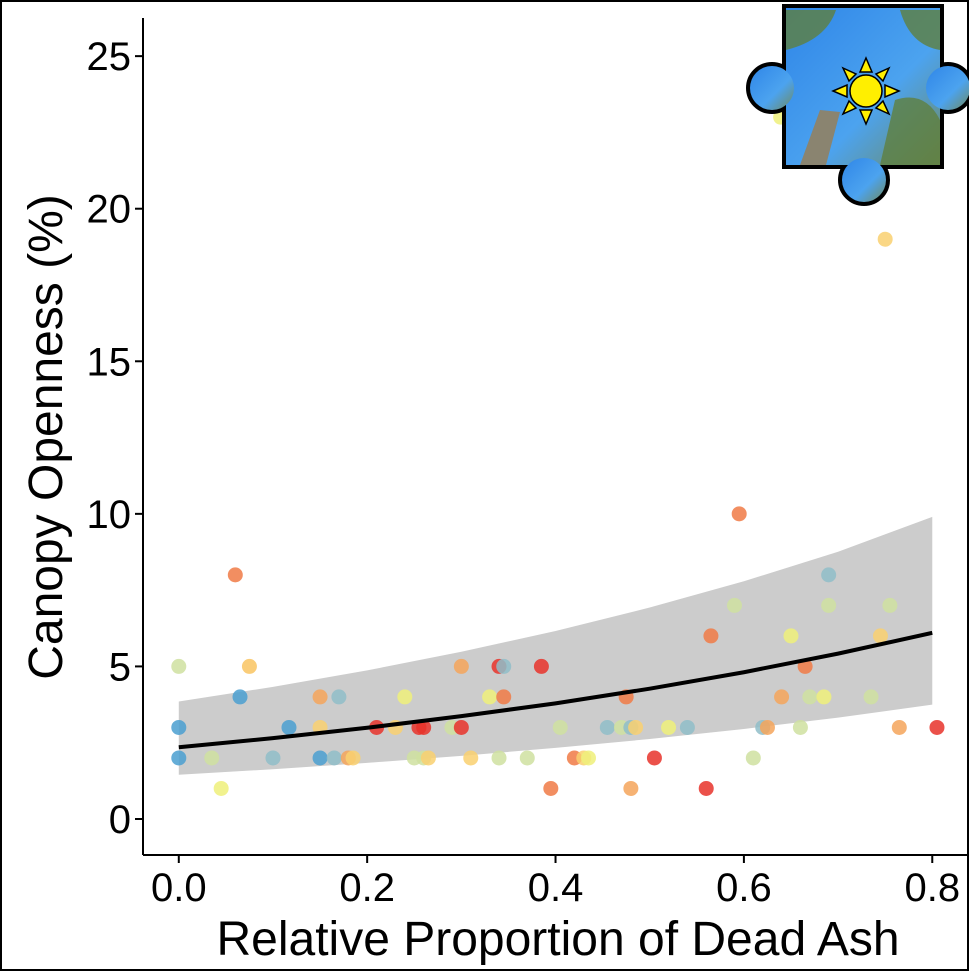 Image resolution: width=969 pixels, height=971 pixels. Describe the element at coordinates (556, 888) in the screenshot. I see `x-tick-label: 0.4` at that location.